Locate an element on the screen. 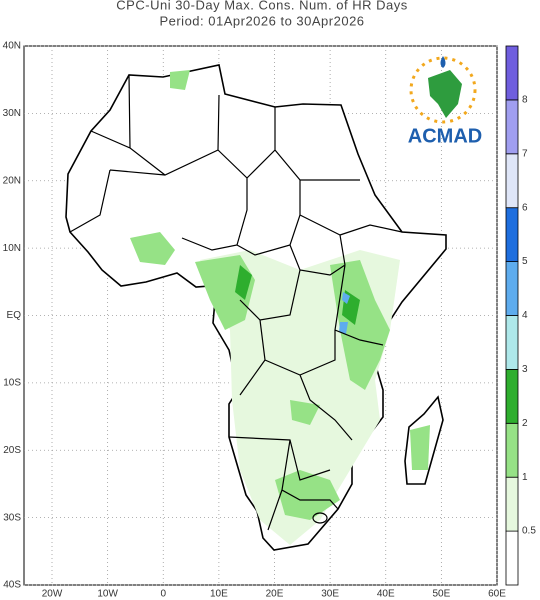  lon-label: 30E is located at coordinates (330, 594).